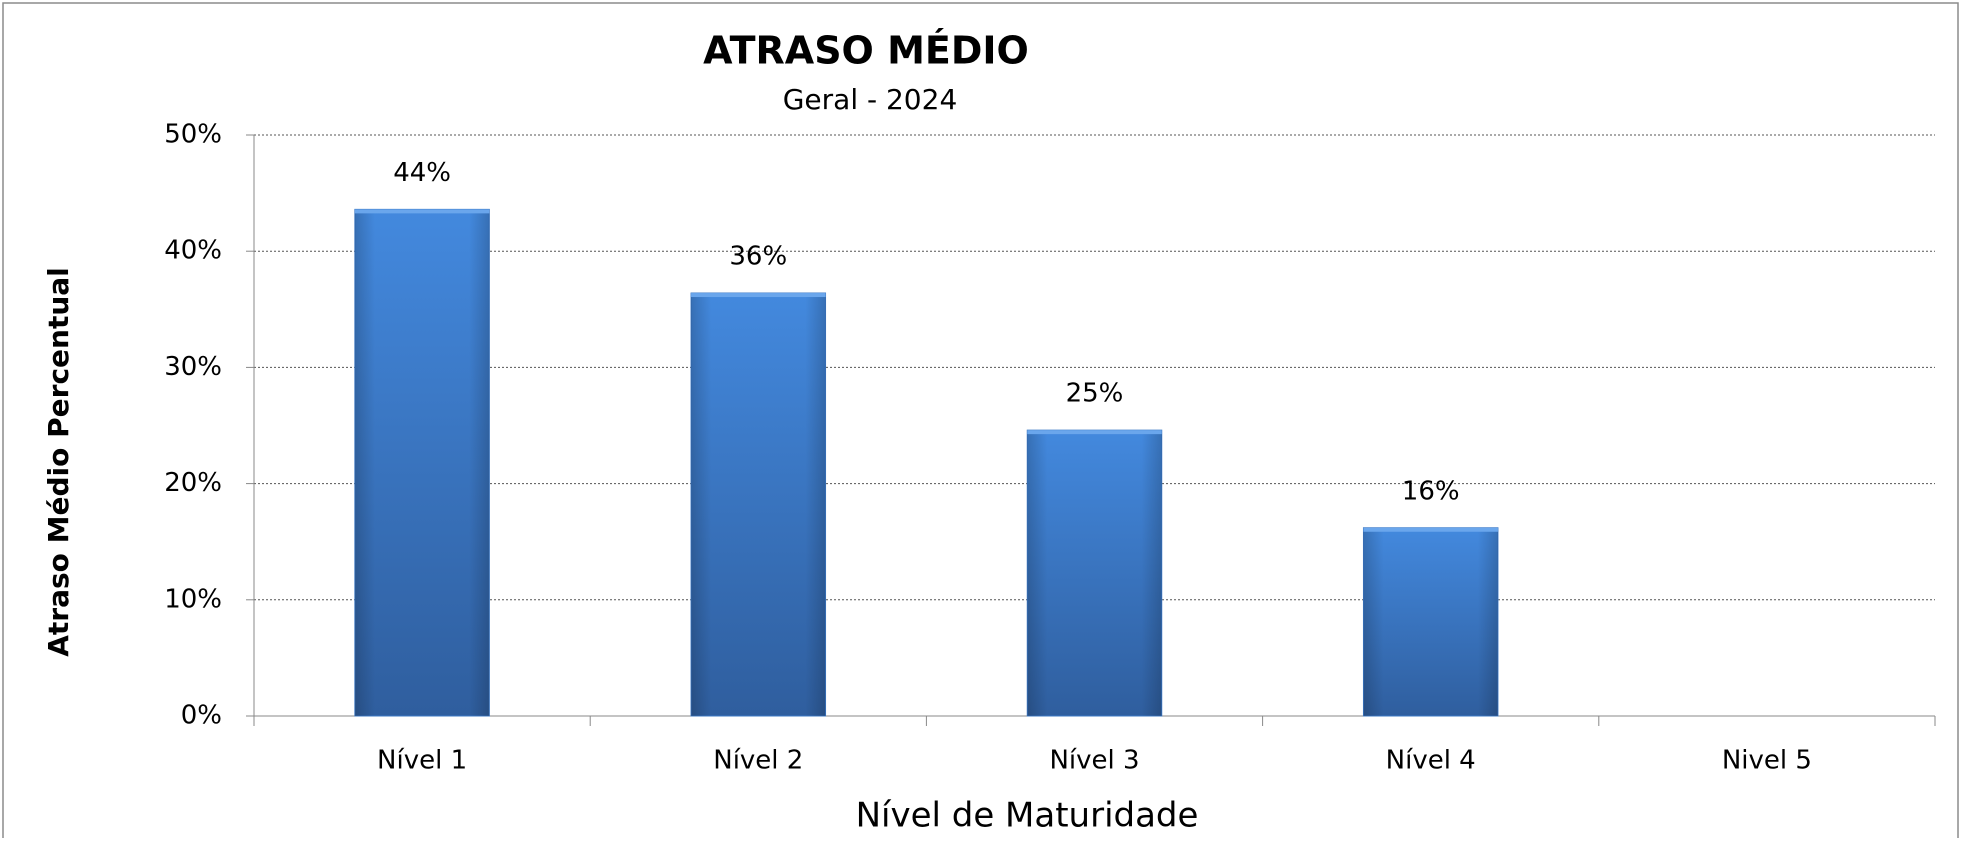 This screenshot has height=842, width=1961. Describe the element at coordinates (1094, 761) in the screenshot. I see `x-tick-label: Nível 3` at that location.